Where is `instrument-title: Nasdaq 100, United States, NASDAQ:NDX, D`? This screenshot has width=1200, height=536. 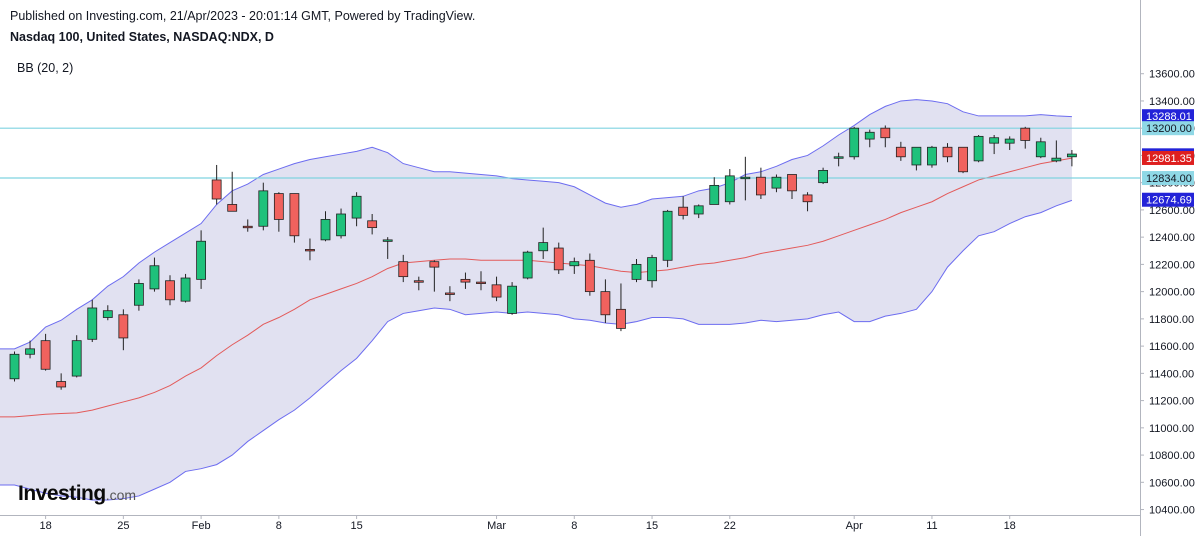 instrument-title: Nasdaq 100, United States, NASDAQ:NDX, D is located at coordinates (142, 37).